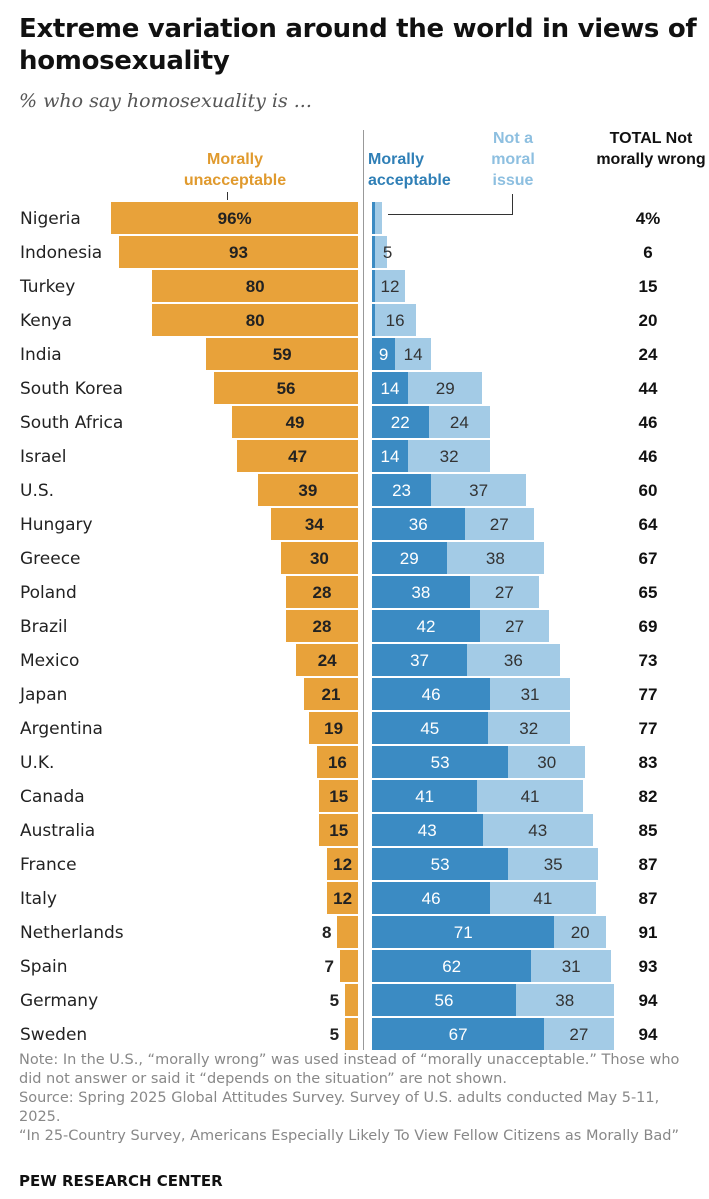 Image resolution: width=709 pixels, height=1199 pixels. What do you see at coordinates (648, 592) in the screenshot?
I see `label-total-not-morally-wrong: 65` at bounding box center [648, 592].